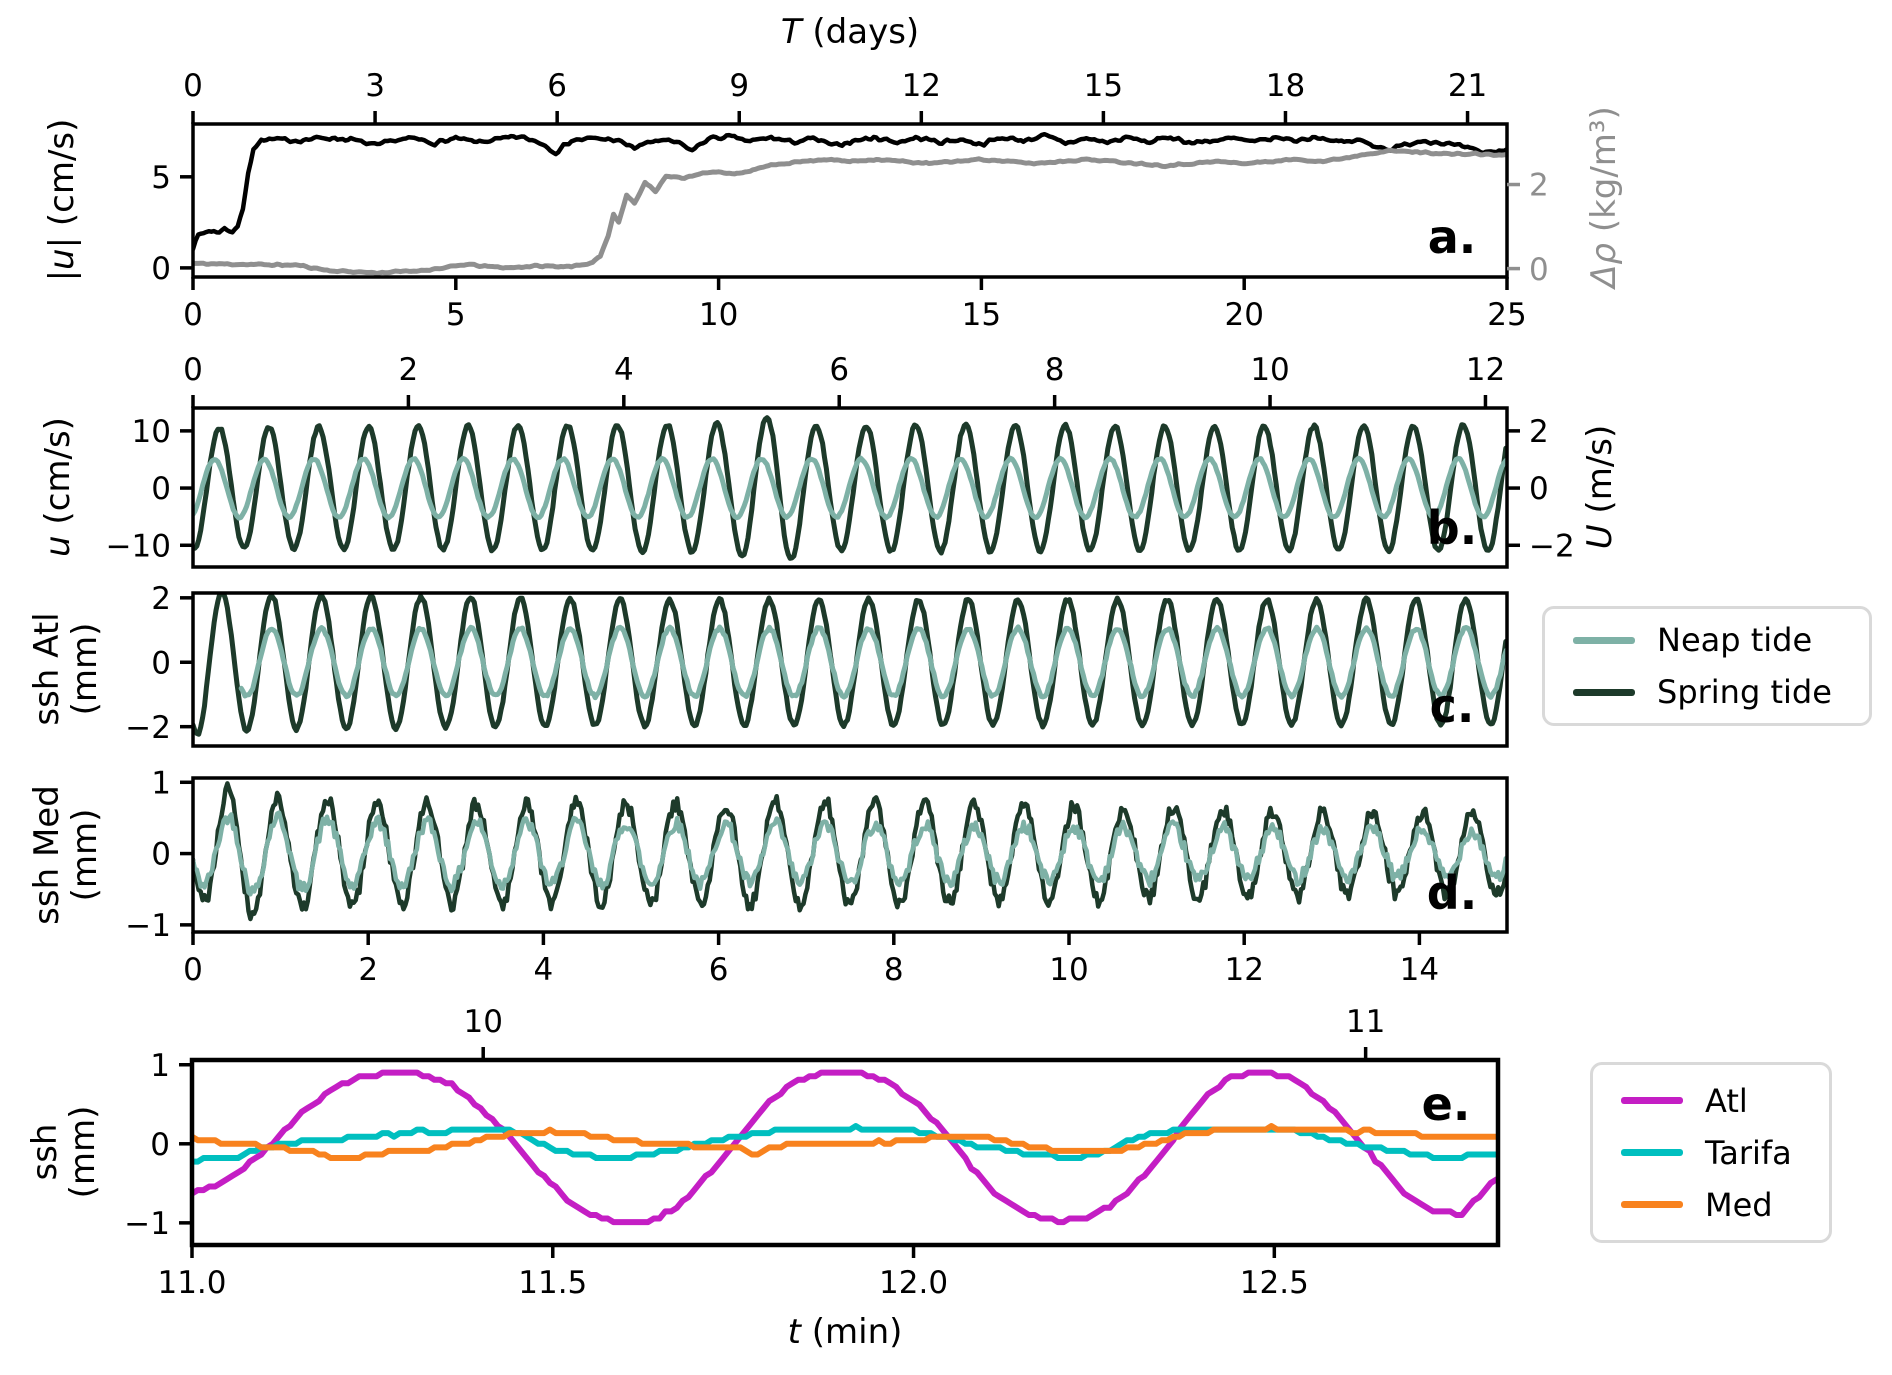 This screenshot has height=1375, width=1892. I want to click on right-ylabel-b-unit: (m/s), so click(1599, 474).